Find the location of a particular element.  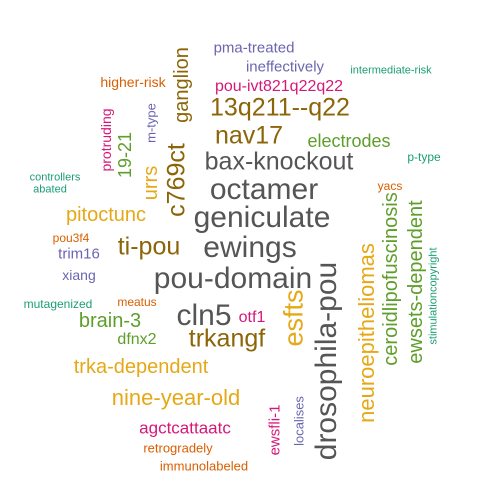

word-c769ct: c769ct is located at coordinates (176, 180).